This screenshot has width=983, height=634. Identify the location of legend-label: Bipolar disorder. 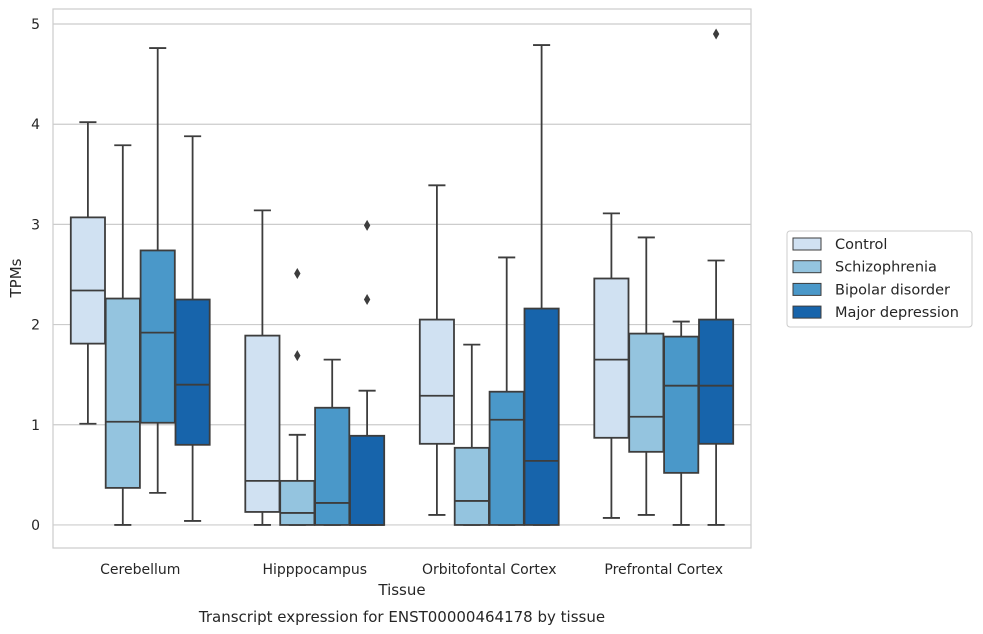
(892, 290).